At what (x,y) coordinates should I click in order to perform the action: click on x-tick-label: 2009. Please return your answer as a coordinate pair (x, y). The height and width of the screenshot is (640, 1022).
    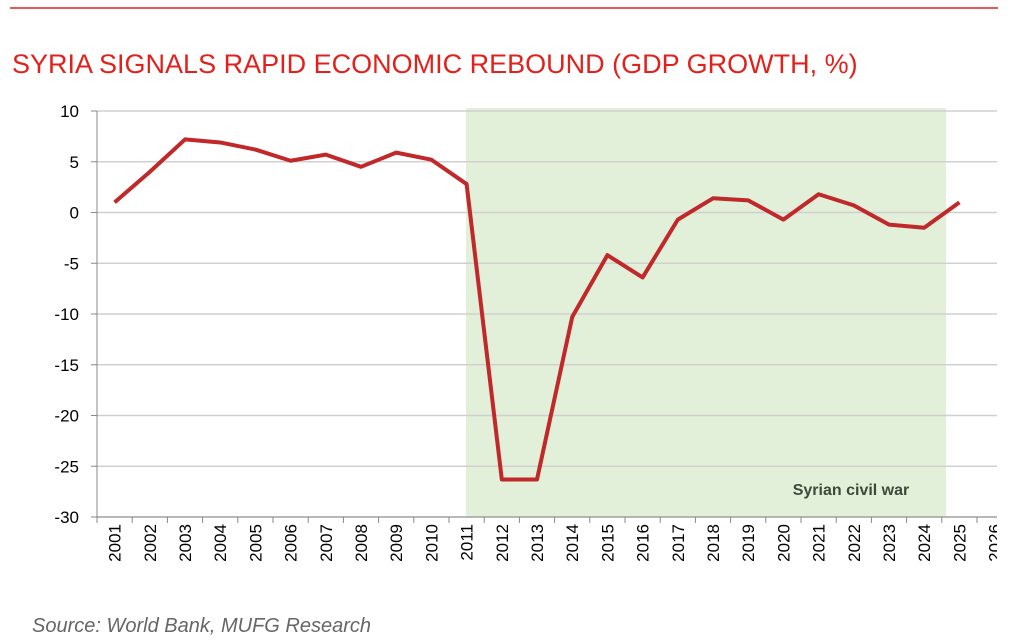
    Looking at the image, I should click on (396, 543).